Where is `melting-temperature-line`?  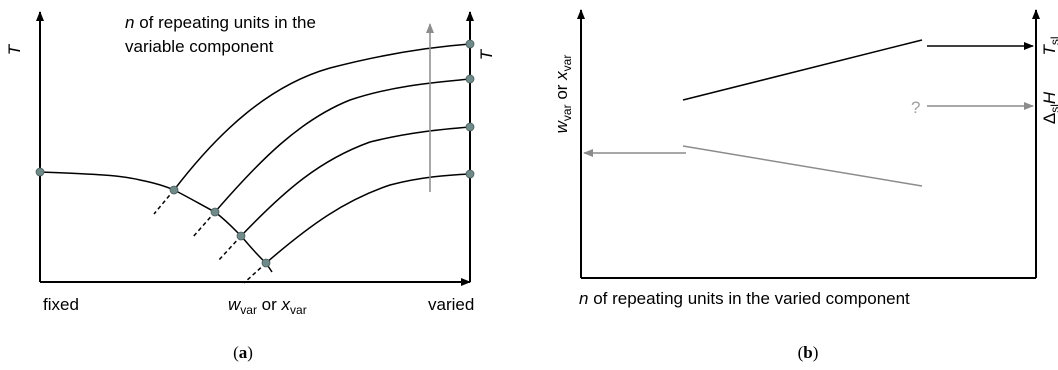 melting-temperature-line is located at coordinates (802, 70).